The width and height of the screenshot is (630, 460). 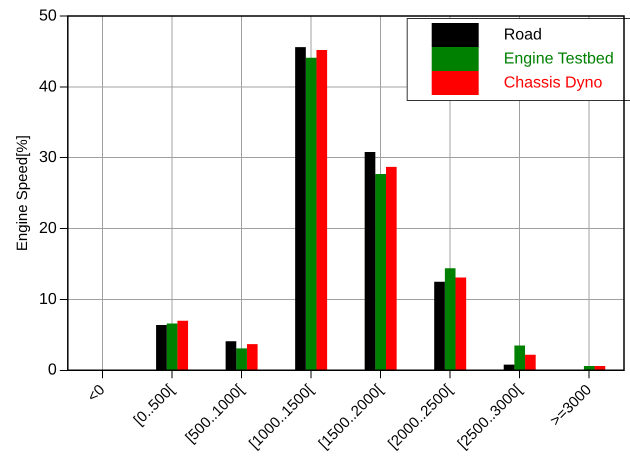 I want to click on x-tick-label: <0, so click(x=96, y=393).